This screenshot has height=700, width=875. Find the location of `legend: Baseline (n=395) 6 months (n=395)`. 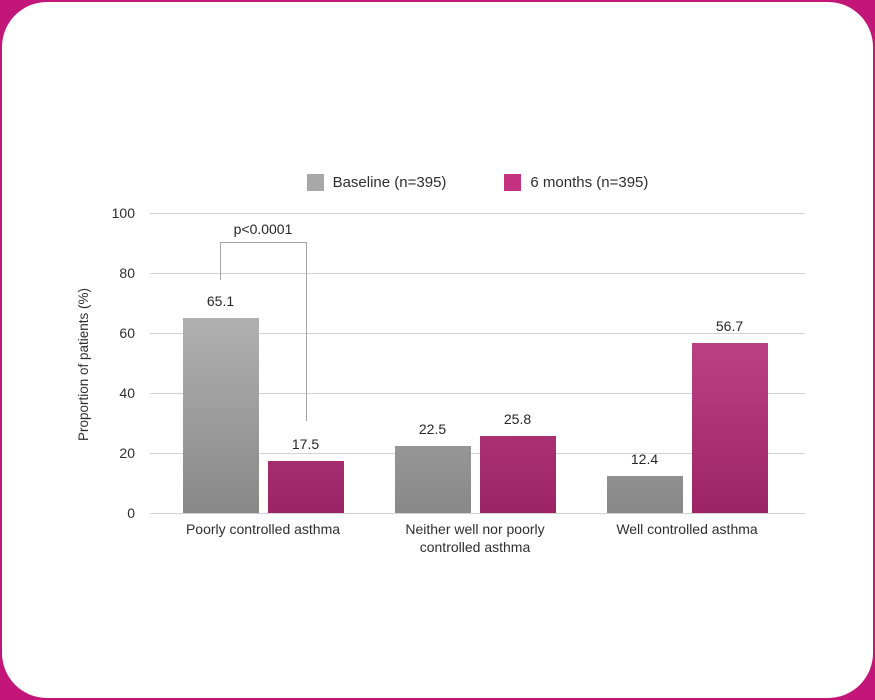

legend: Baseline (n=395) 6 months (n=395) is located at coordinates (477, 182).